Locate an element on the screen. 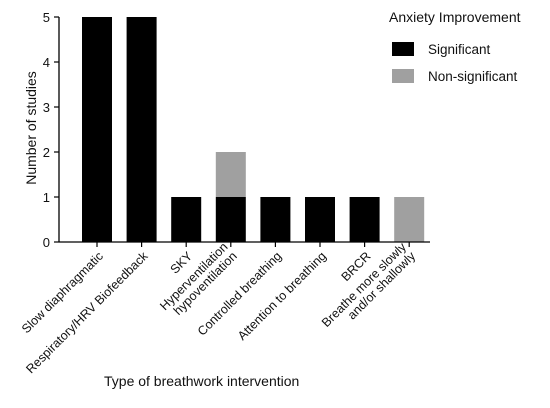 This screenshot has width=550, height=408. y-ticks-group: 0 1 2 3 4 5 is located at coordinates (51, 130).